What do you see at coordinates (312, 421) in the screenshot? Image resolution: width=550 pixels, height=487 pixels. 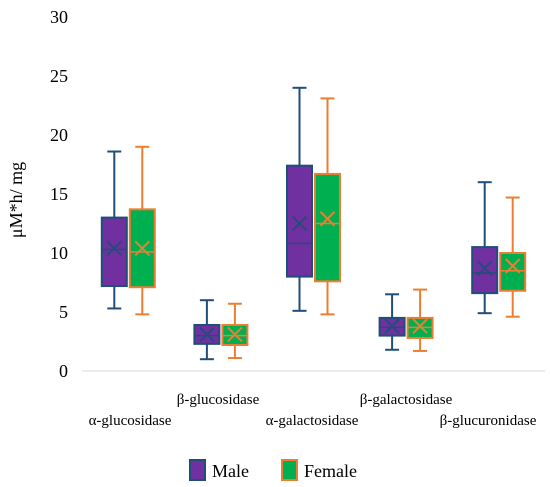 I see `x-category-label: α-galactosidase` at bounding box center [312, 421].